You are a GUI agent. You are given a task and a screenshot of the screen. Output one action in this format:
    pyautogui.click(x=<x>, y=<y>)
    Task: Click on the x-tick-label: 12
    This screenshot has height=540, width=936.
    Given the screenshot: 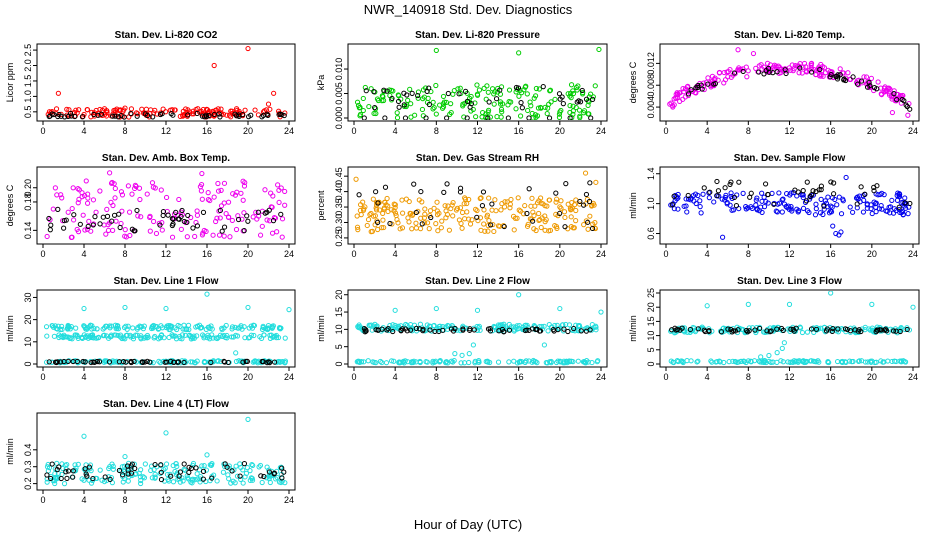 What is the action you would take?
    pyautogui.click(x=166, y=500)
    